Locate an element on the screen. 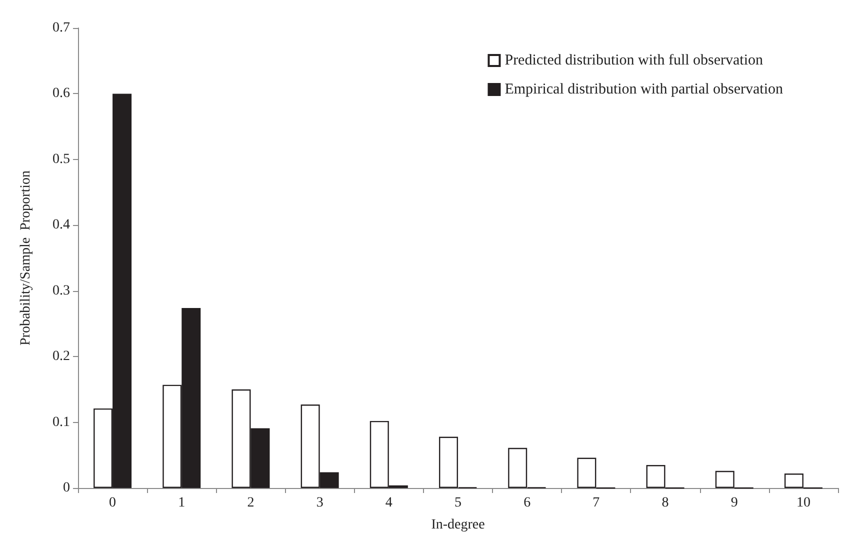  x-axis-title: In-degree is located at coordinates (458, 525).